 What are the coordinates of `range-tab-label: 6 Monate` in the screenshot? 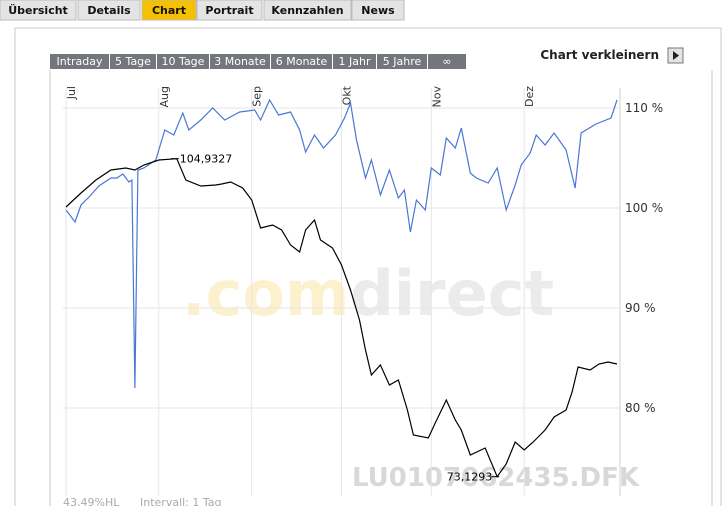 It's located at (302, 61).